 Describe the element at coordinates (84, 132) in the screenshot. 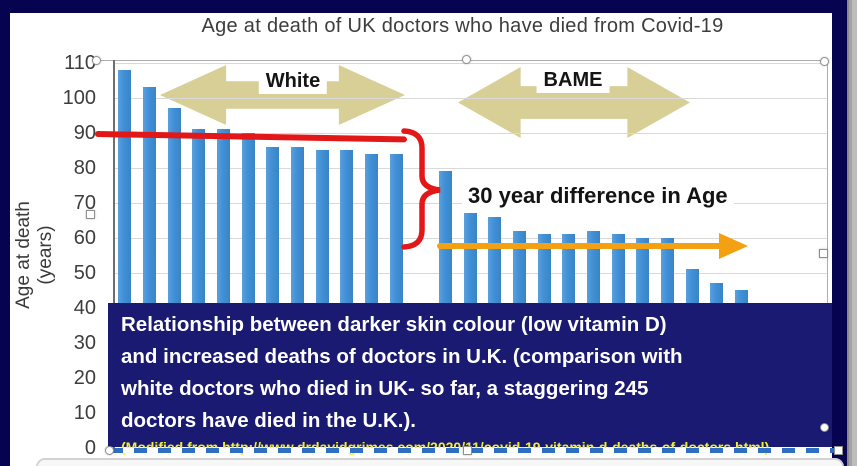

I see `y-tick-label-90: 90` at that location.